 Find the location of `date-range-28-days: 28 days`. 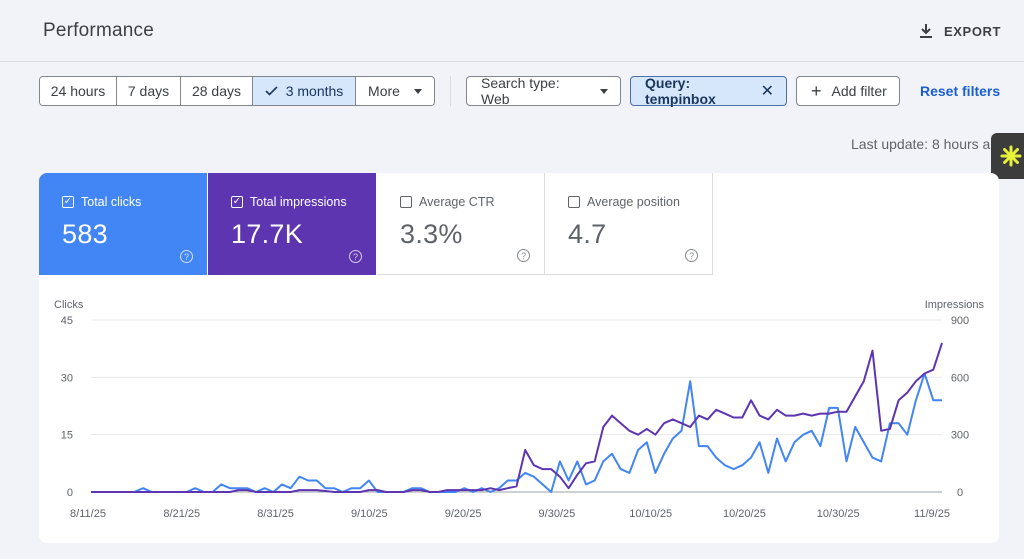

date-range-28-days: 28 days is located at coordinates (217, 91).